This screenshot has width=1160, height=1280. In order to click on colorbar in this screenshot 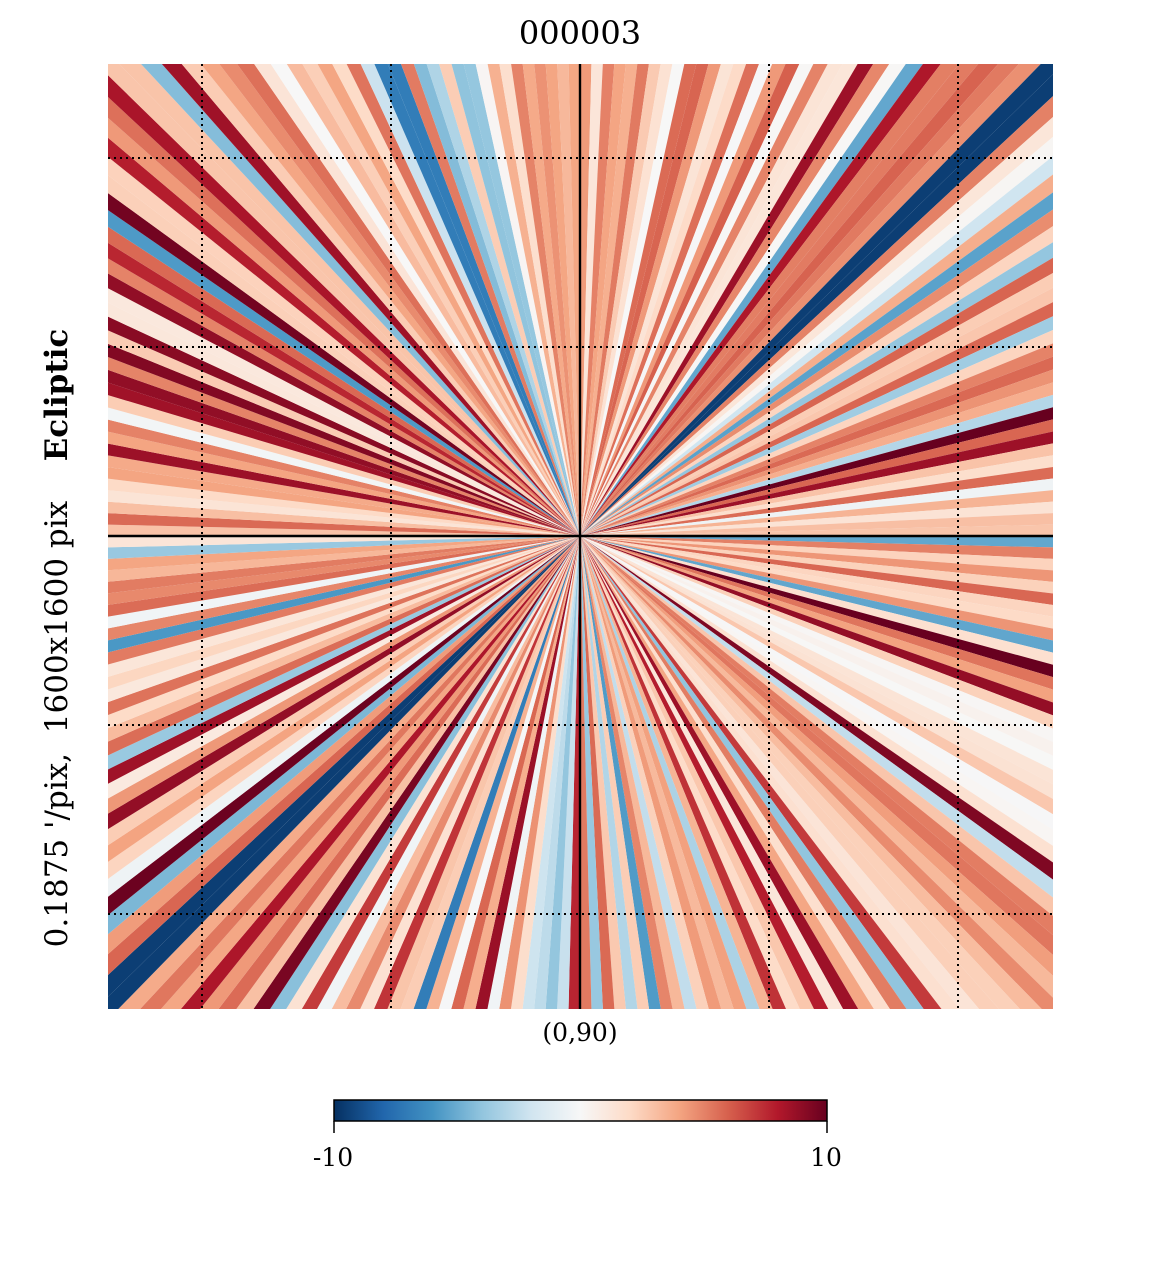, I will do `click(580, 1116)`.